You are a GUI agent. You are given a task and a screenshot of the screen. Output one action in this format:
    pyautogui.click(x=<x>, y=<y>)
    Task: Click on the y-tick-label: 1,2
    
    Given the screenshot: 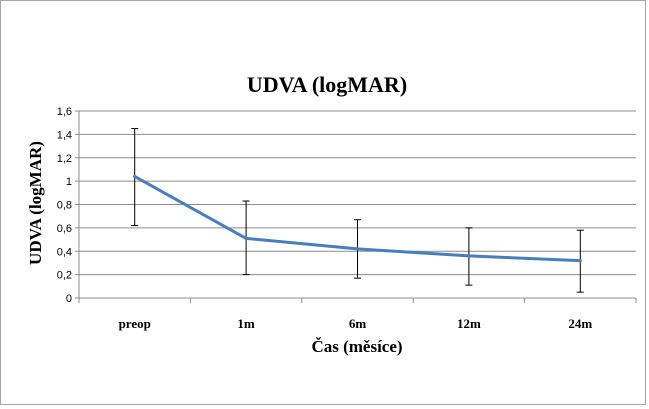 What is the action you would take?
    pyautogui.click(x=64, y=159)
    